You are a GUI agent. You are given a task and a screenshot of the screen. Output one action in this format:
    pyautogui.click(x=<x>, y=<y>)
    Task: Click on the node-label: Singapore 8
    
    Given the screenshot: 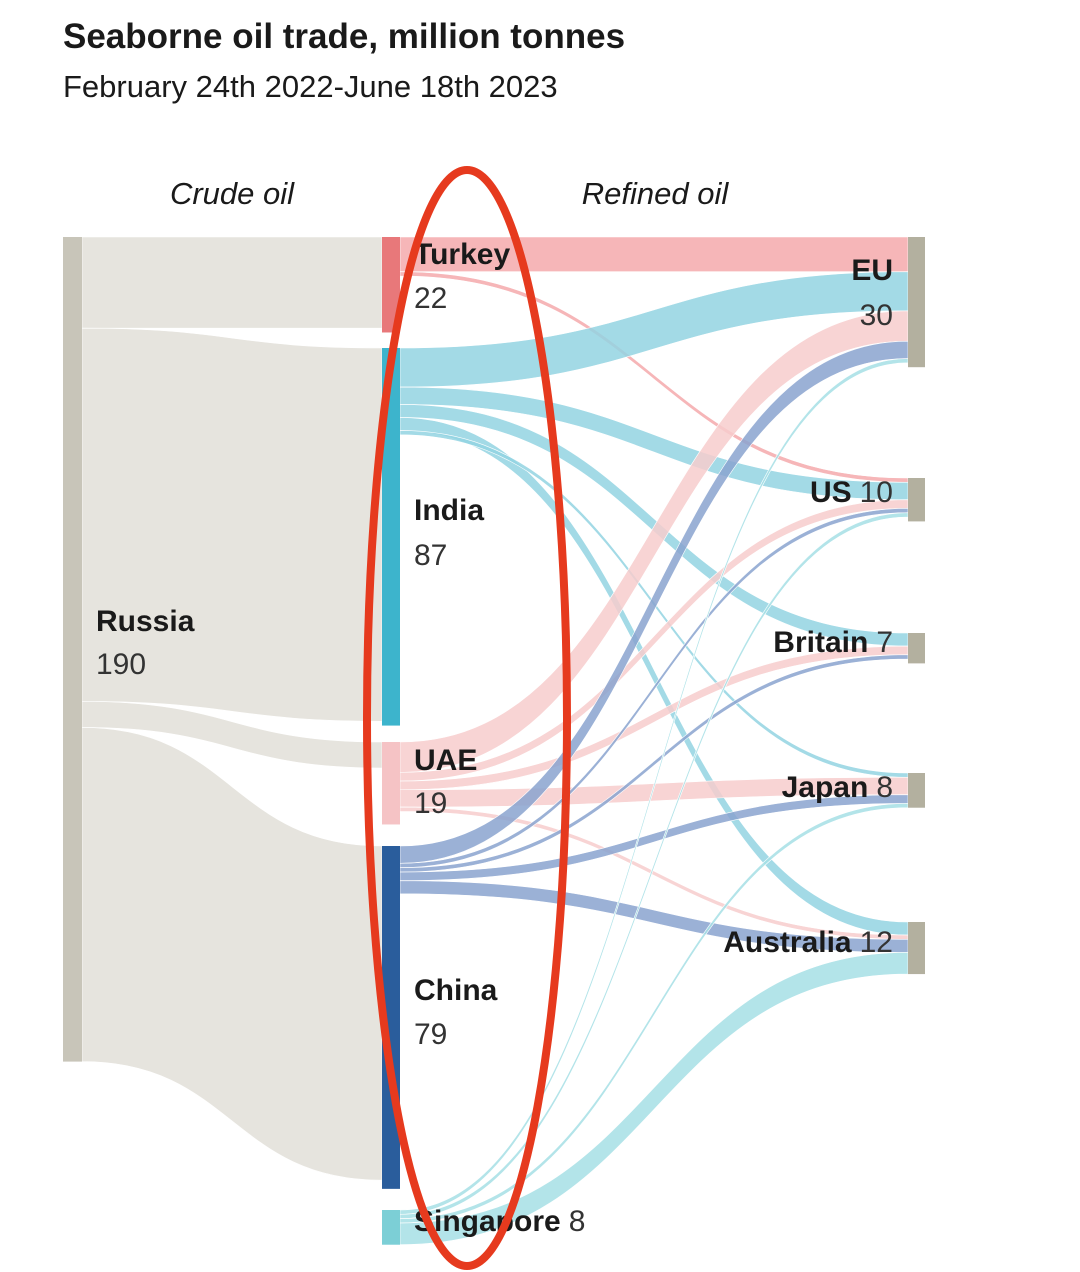 What is the action you would take?
    pyautogui.click(x=499, y=1221)
    